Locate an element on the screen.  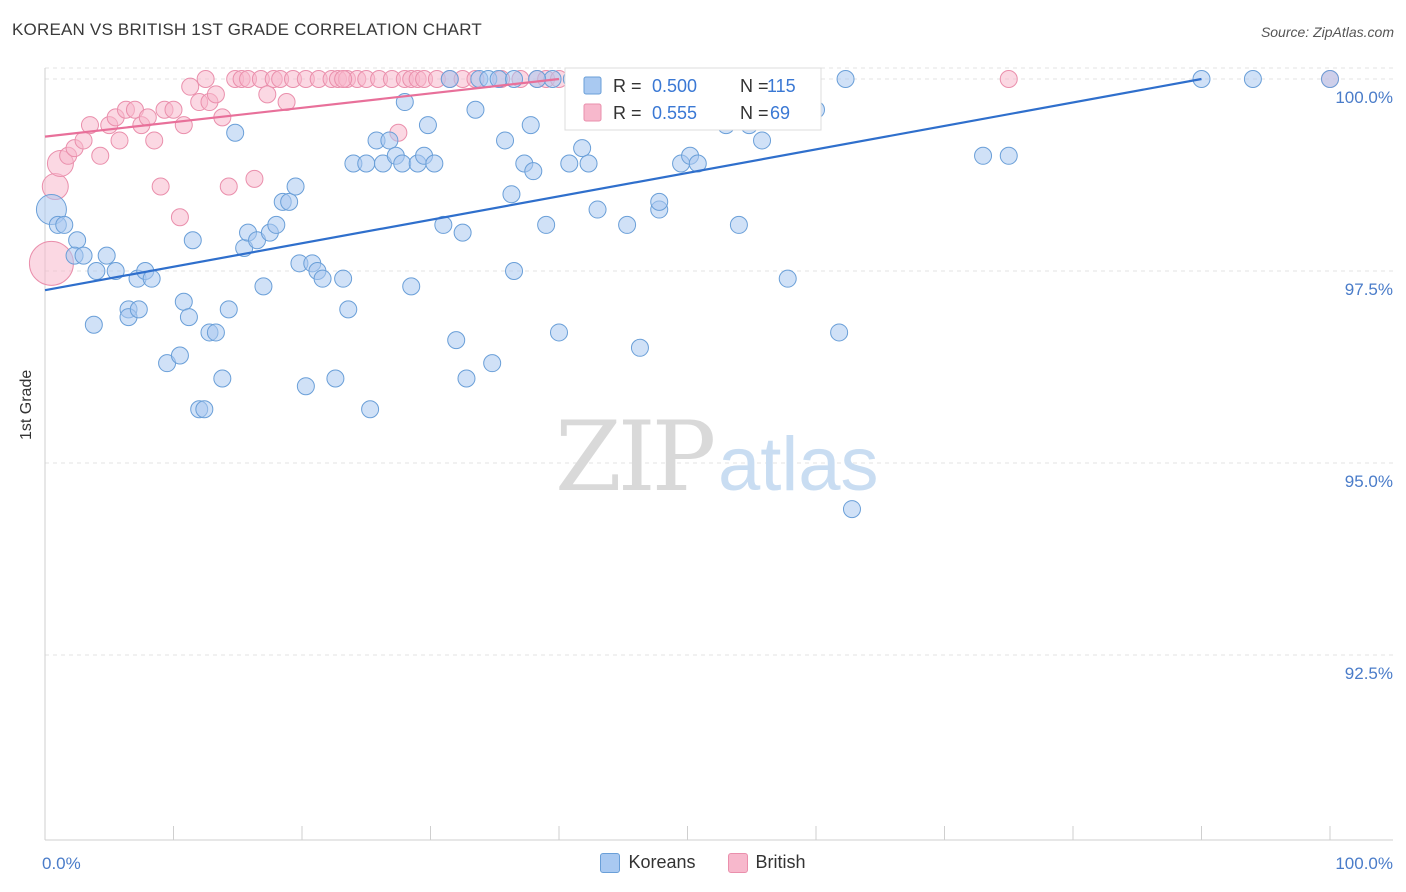
koreans-swatch is located at coordinates (610, 862).